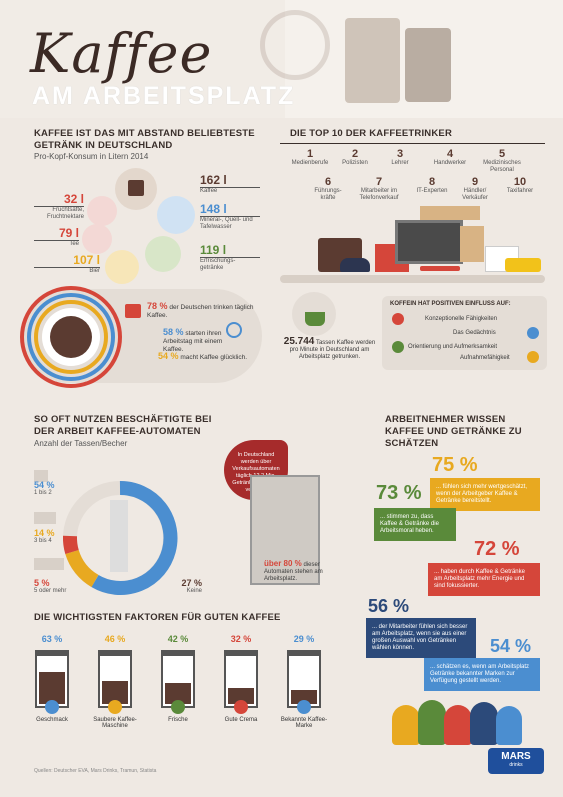 Image resolution: width=563 pixels, height=797 pixels. Describe the element at coordinates (304, 723) in the screenshot. I see `factor-label: Bekannte Kaffee-Marke` at that location.